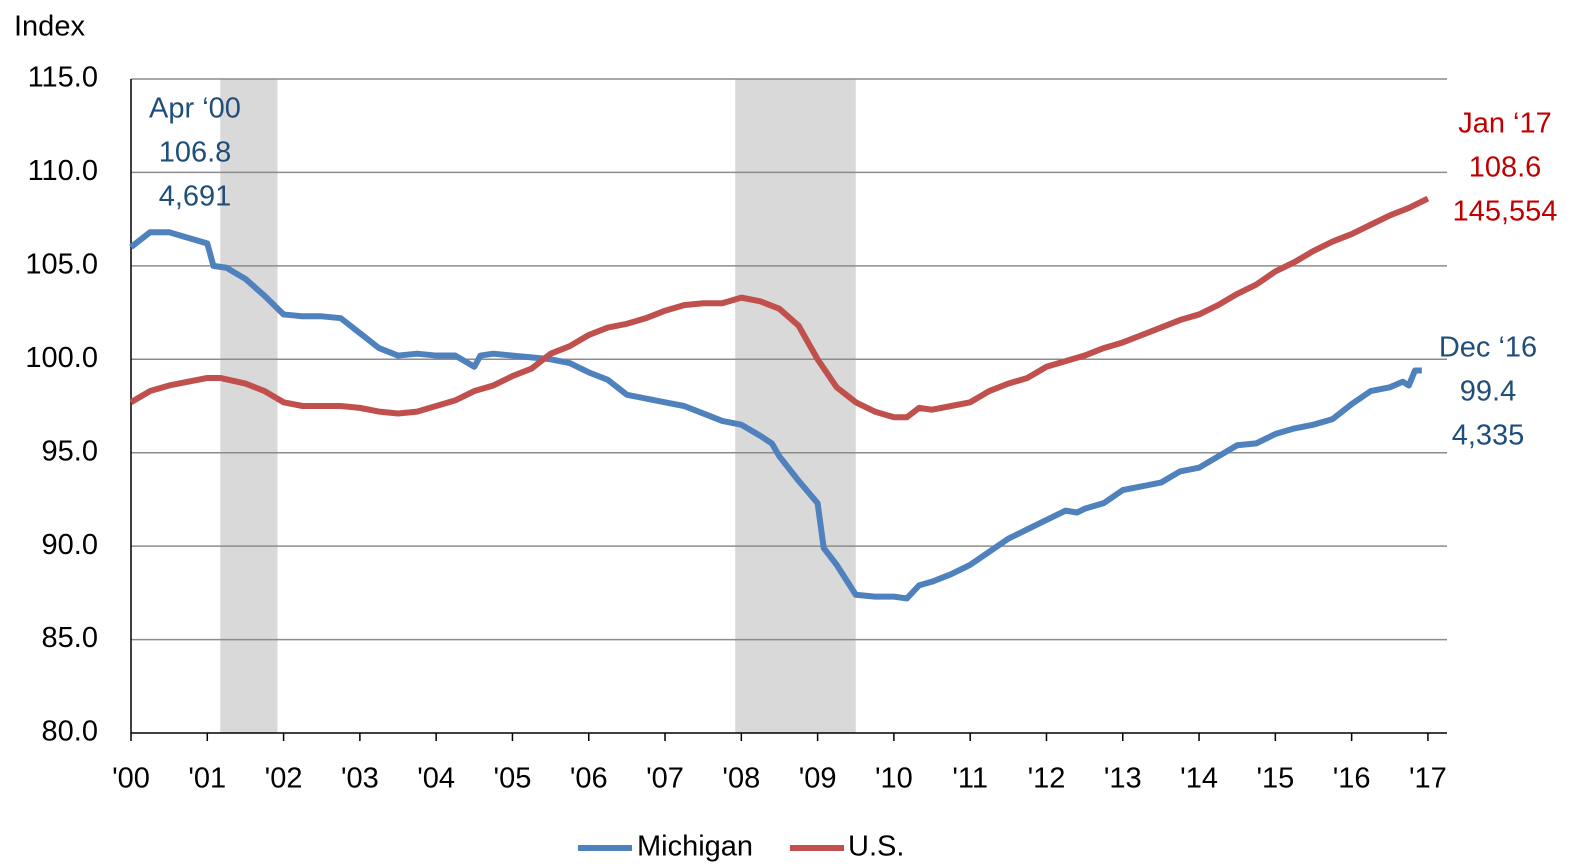 This screenshot has width=1570, height=866. What do you see at coordinates (195, 197) in the screenshot?
I see `annotation: 4,691` at bounding box center [195, 197].